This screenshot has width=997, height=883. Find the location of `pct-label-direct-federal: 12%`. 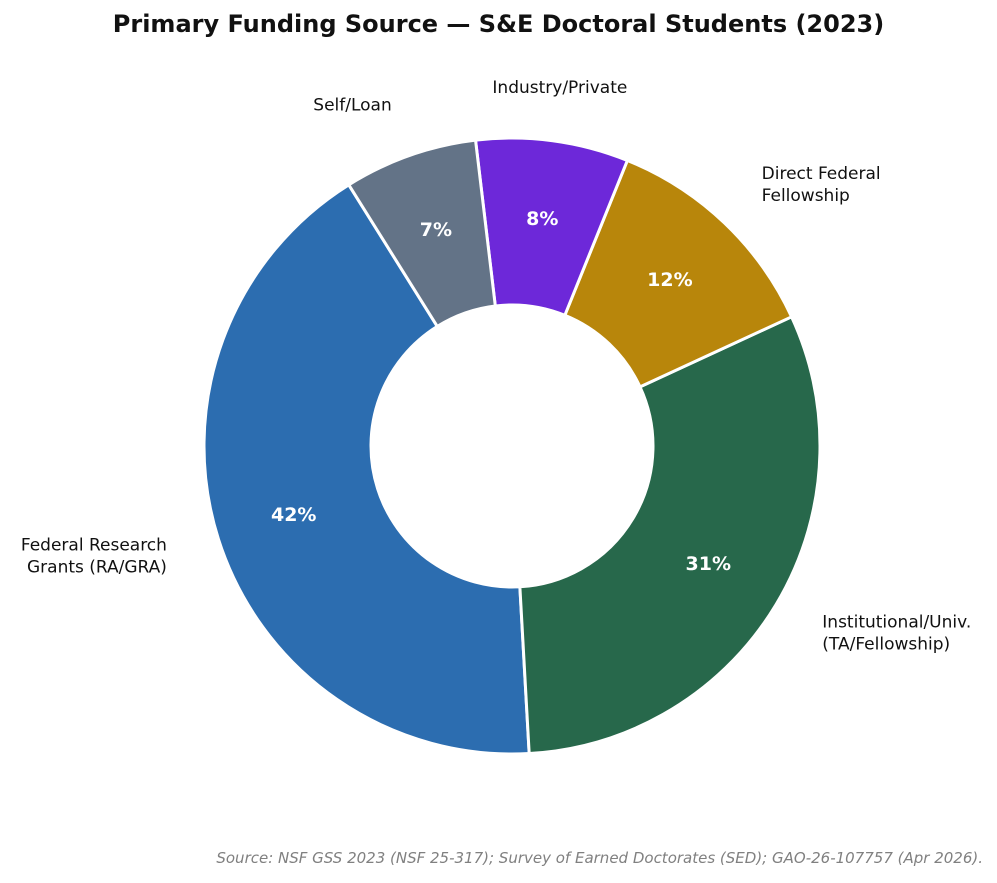

pct-label-direct-federal: 12% is located at coordinates (669, 280).